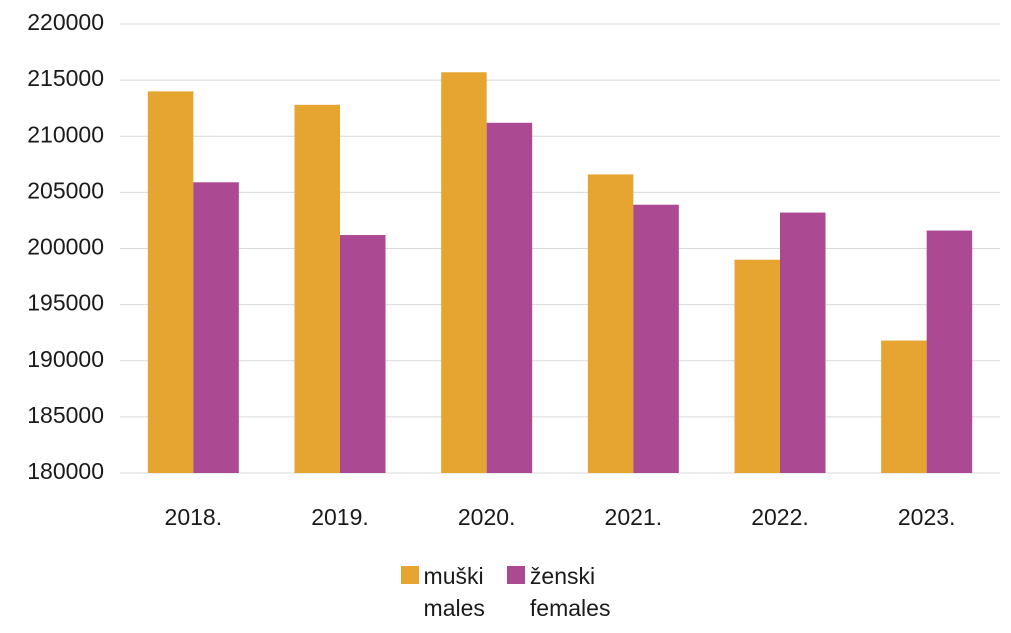 The image size is (1011, 633). What do you see at coordinates (340, 517) in the screenshot?
I see `x-tick-label: 2019.` at bounding box center [340, 517].